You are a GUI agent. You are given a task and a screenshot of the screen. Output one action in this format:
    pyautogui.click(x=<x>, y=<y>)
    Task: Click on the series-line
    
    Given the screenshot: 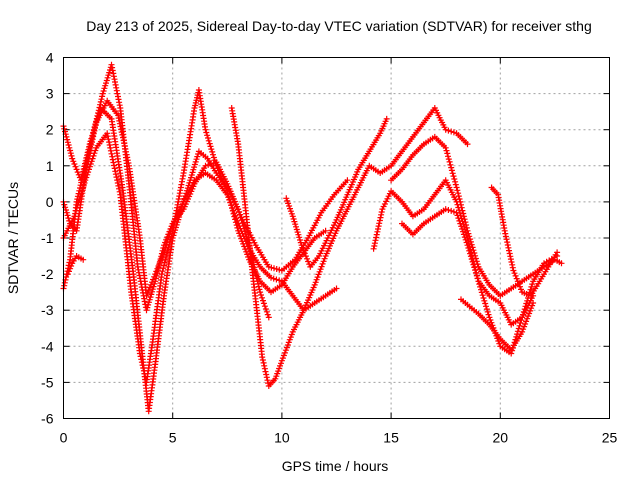 What is the action you would take?
    pyautogui.click(x=465, y=267)
    